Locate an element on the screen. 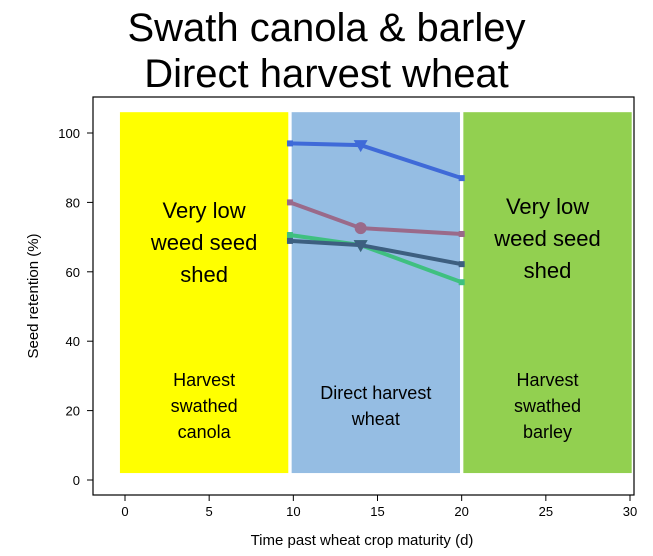 This screenshot has width=653, height=556. y-tick-label: 80 is located at coordinates (73, 202).